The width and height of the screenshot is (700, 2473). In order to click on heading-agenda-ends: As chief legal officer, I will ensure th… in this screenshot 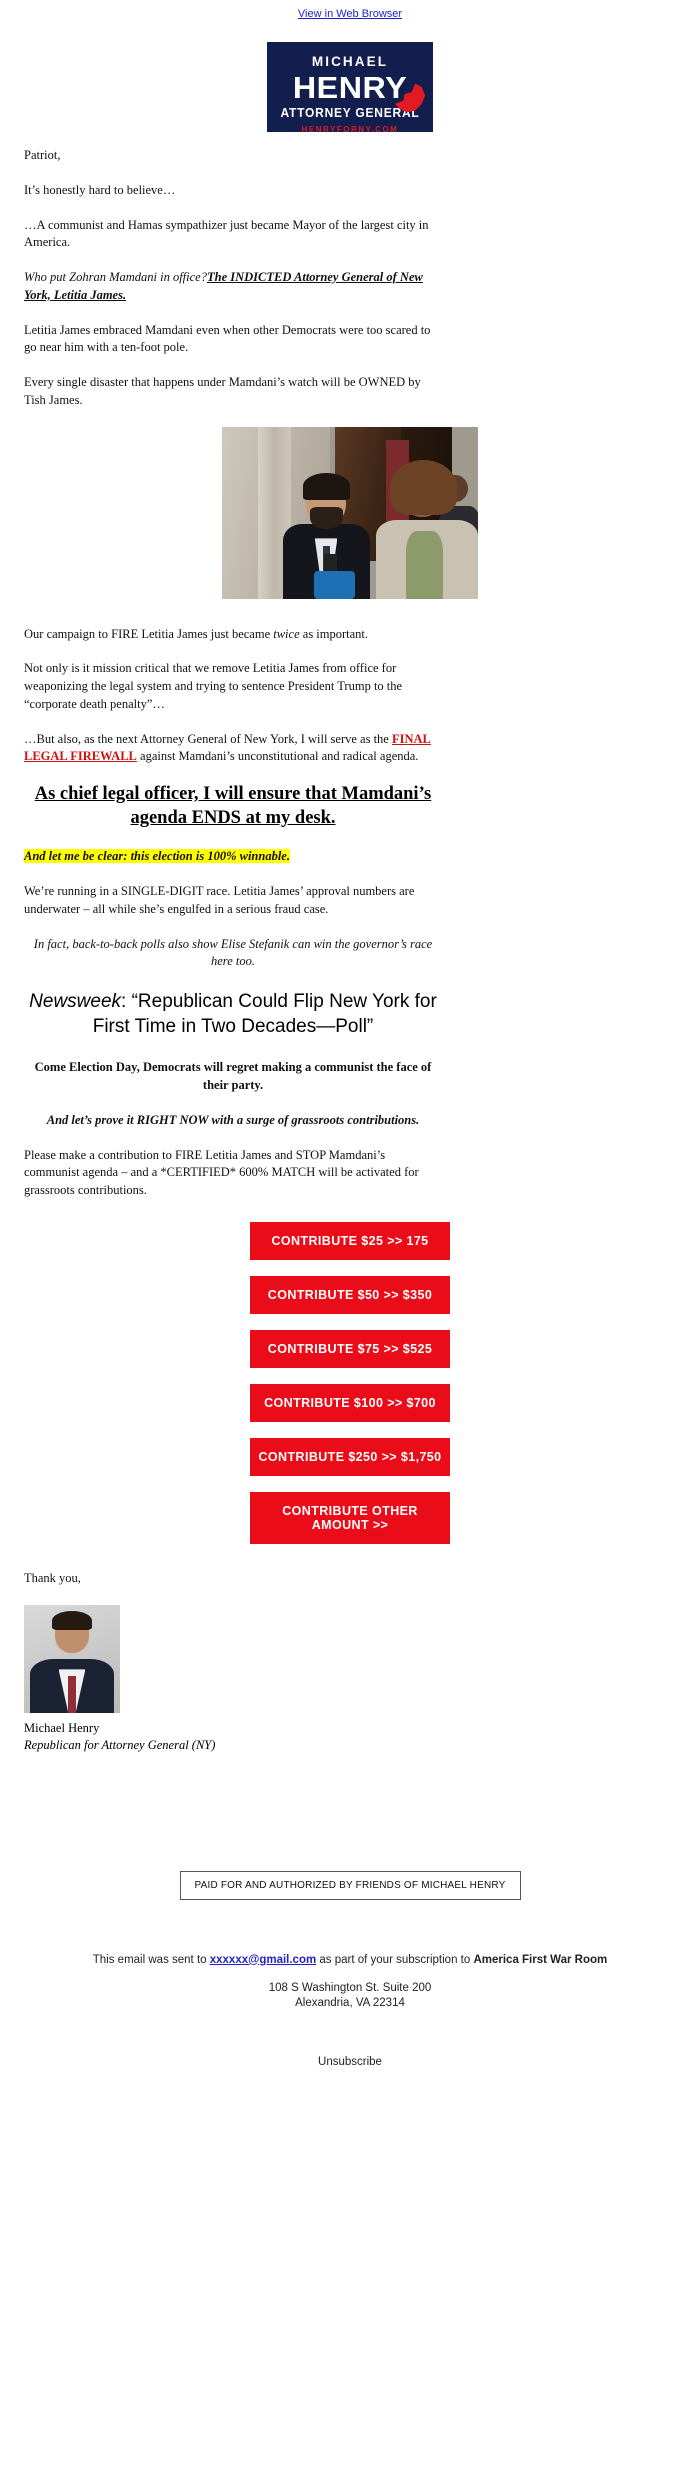, I will do `click(233, 806)`.